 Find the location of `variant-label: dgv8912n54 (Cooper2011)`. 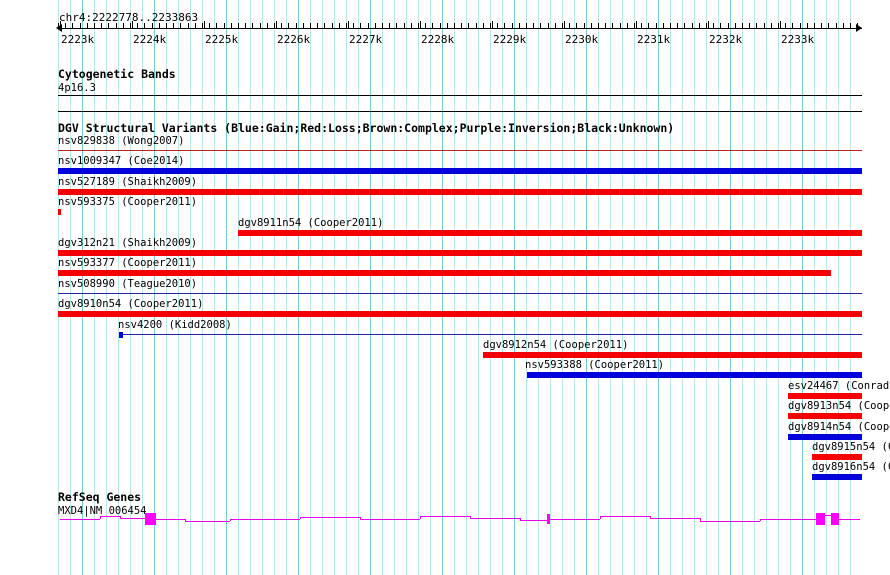

variant-label: dgv8912n54 (Cooper2011) is located at coordinates (556, 345).